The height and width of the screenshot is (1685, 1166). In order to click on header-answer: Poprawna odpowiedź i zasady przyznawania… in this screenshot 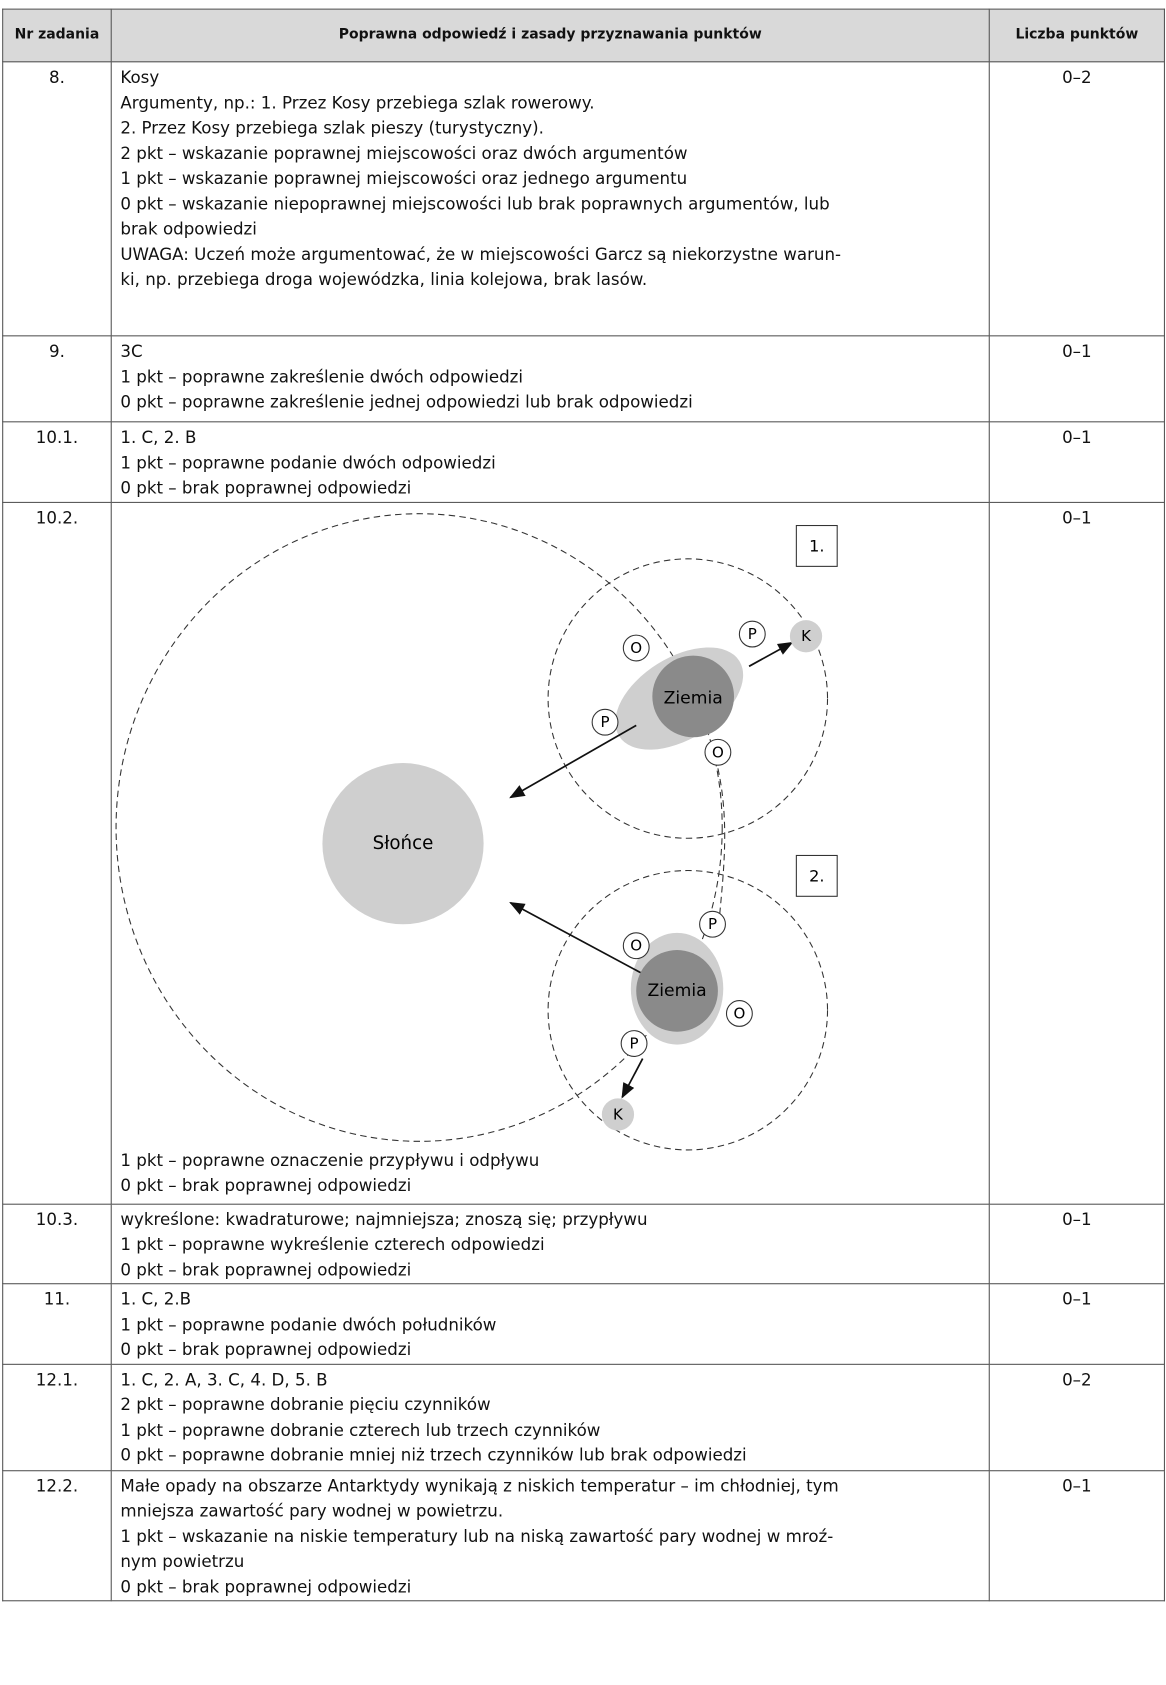, I will do `click(550, 35)`.